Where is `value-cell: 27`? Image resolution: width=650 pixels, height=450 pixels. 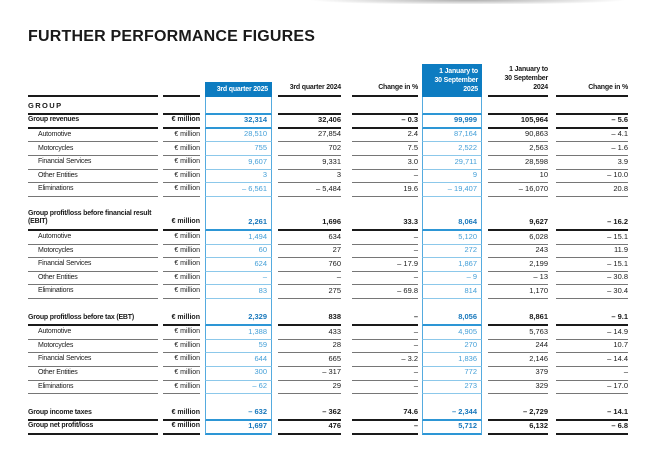 value-cell: 27 is located at coordinates (309, 252).